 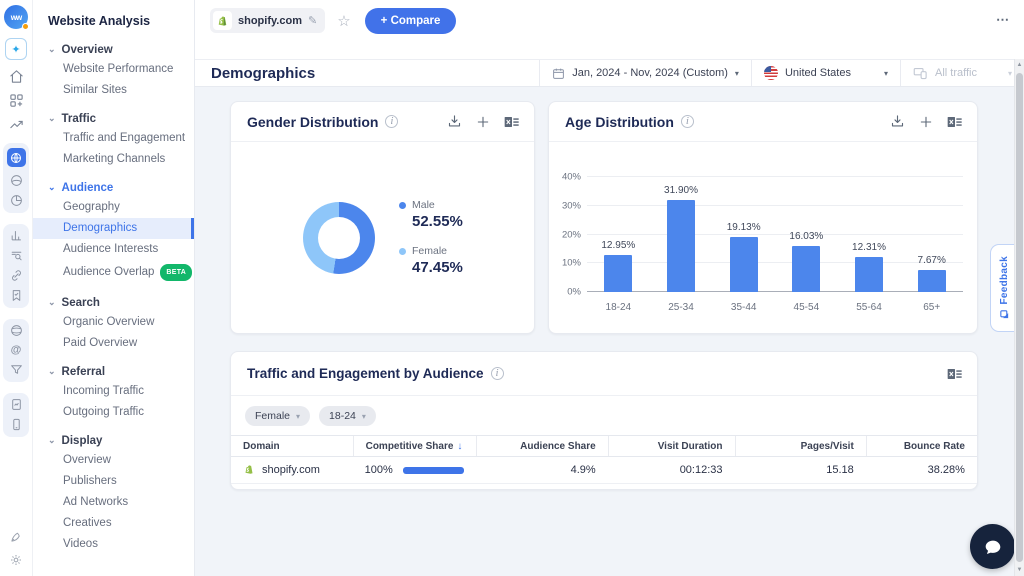 What do you see at coordinates (292, 470) in the screenshot?
I see `domain-cell: shopify.com` at bounding box center [292, 470].